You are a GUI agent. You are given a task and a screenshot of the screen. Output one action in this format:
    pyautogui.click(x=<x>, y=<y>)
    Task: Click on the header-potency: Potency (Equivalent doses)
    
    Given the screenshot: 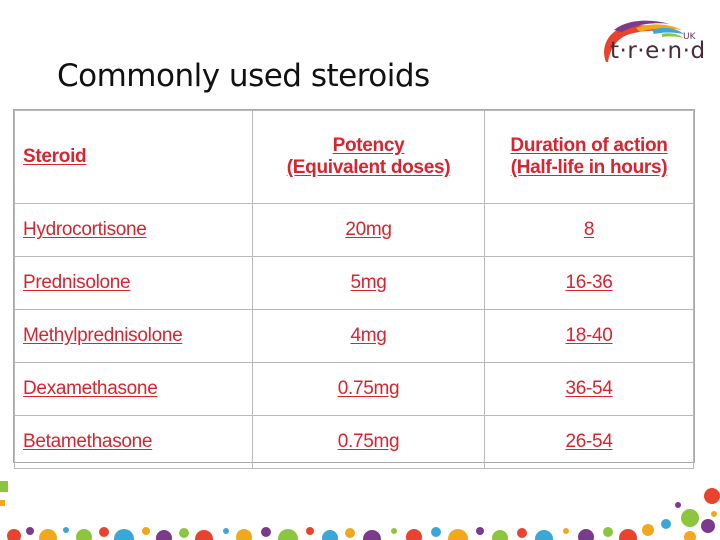 What is the action you would take?
    pyautogui.click(x=368, y=157)
    